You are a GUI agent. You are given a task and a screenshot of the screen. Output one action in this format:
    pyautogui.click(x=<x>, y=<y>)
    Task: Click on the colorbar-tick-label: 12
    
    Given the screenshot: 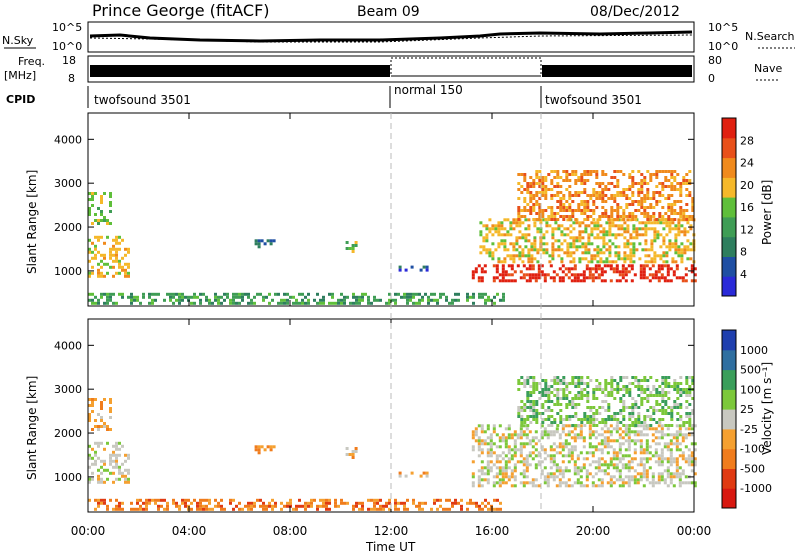 What is the action you would take?
    pyautogui.click(x=747, y=229)
    